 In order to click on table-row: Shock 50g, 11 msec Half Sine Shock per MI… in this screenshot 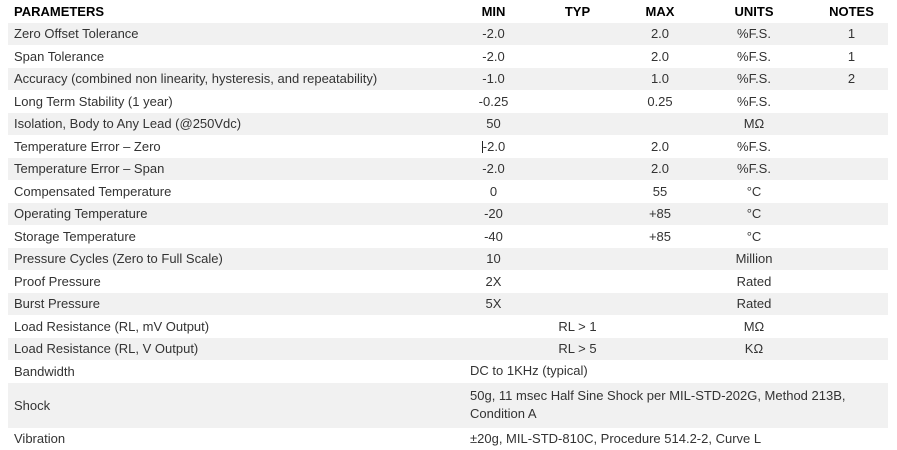, I will do `click(448, 405)`.